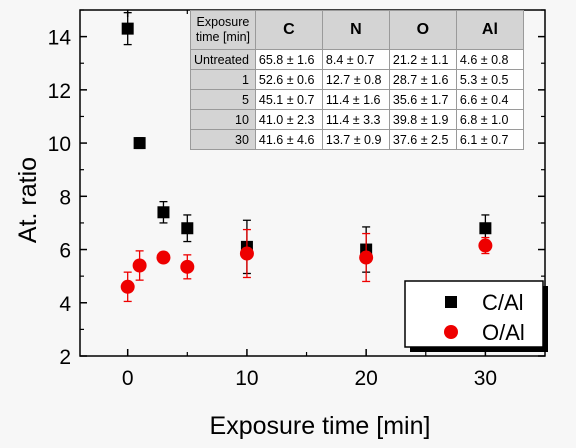 The height and width of the screenshot is (448, 576). I want to click on column-header: N, so click(355, 30).